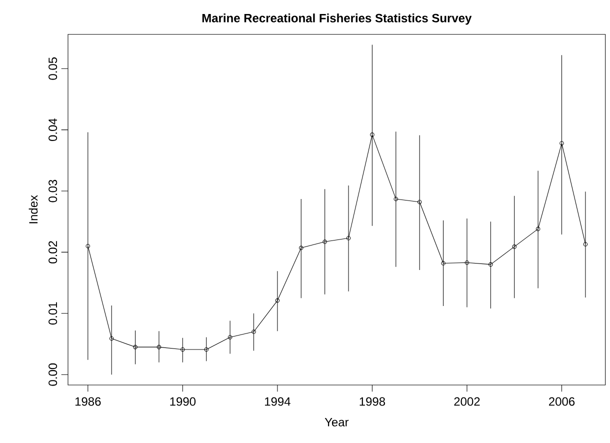 The width and height of the screenshot is (610, 443). I want to click on y-tick-label: 0.02, so click(53, 252).